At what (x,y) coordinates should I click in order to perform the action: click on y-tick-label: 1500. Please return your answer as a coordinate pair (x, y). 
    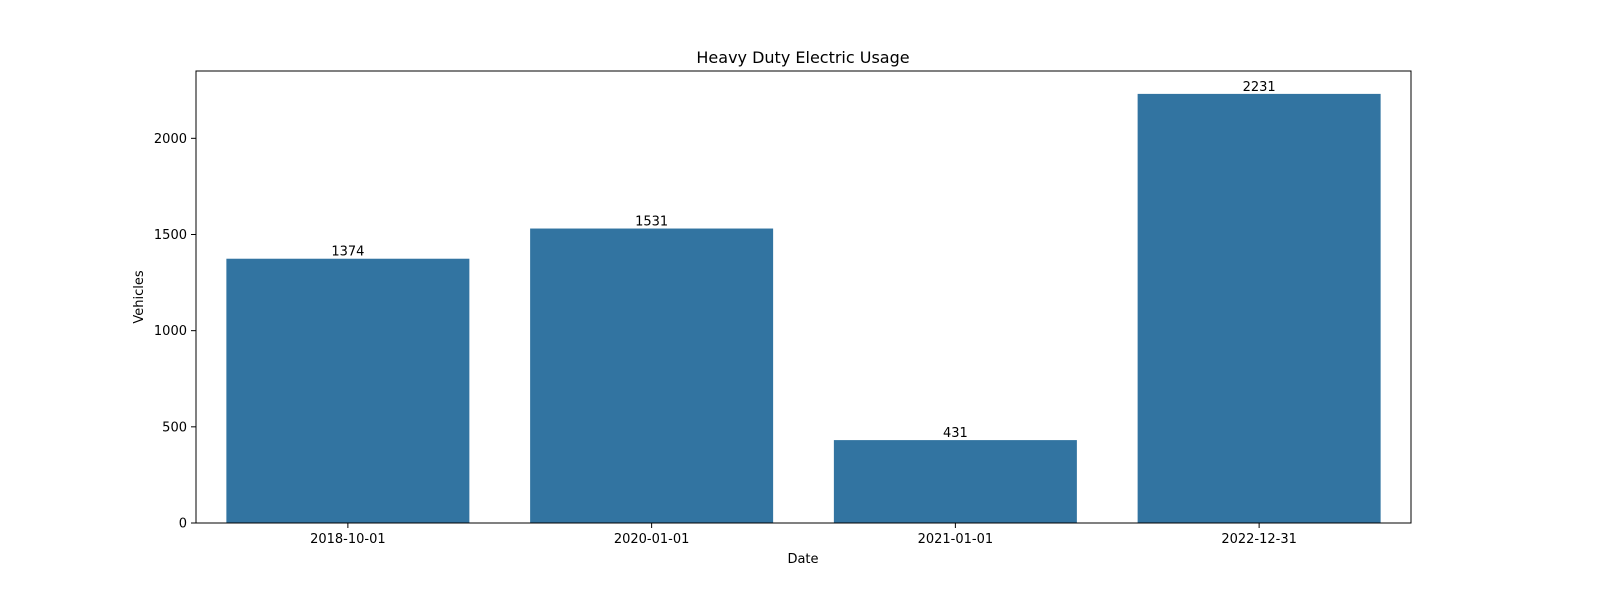
    Looking at the image, I should click on (170, 235).